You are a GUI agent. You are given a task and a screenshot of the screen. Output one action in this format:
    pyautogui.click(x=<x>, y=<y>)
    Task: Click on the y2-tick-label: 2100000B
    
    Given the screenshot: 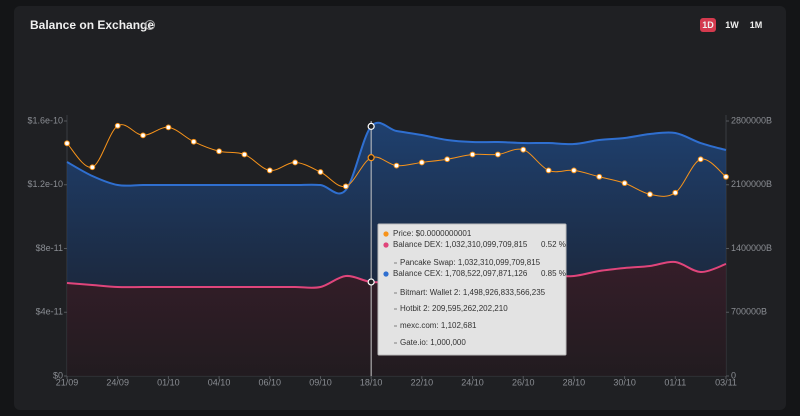 What is the action you would take?
    pyautogui.click(x=751, y=184)
    